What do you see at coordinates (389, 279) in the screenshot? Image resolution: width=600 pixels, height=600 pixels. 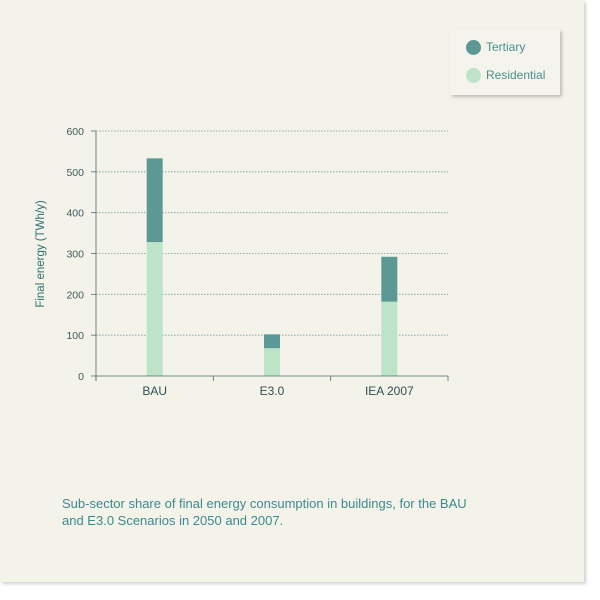 I see `bar-tertiary-iea-2007` at bounding box center [389, 279].